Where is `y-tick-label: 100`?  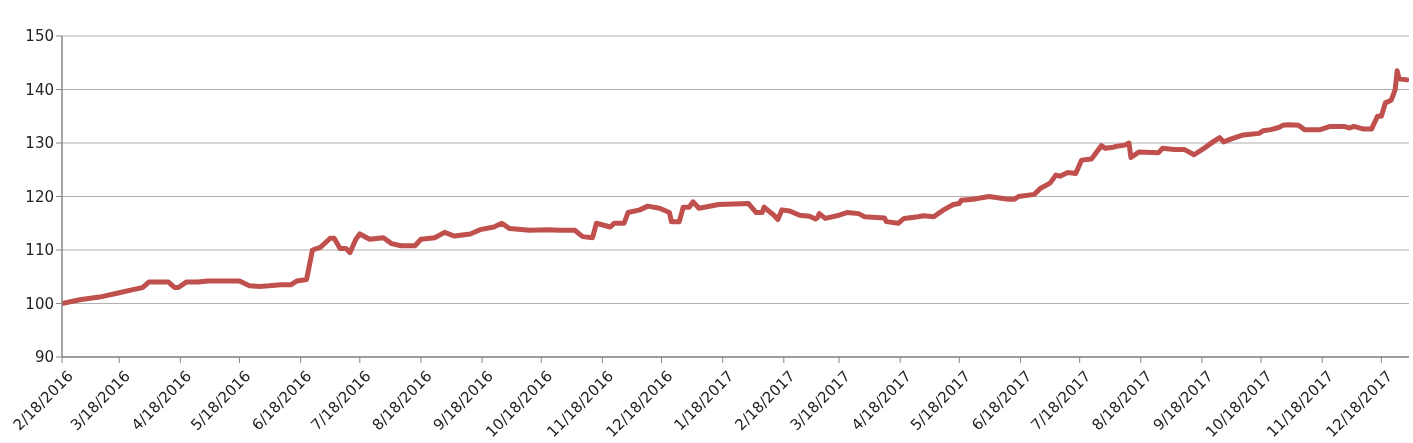 y-tick-label: 100 is located at coordinates (39, 303).